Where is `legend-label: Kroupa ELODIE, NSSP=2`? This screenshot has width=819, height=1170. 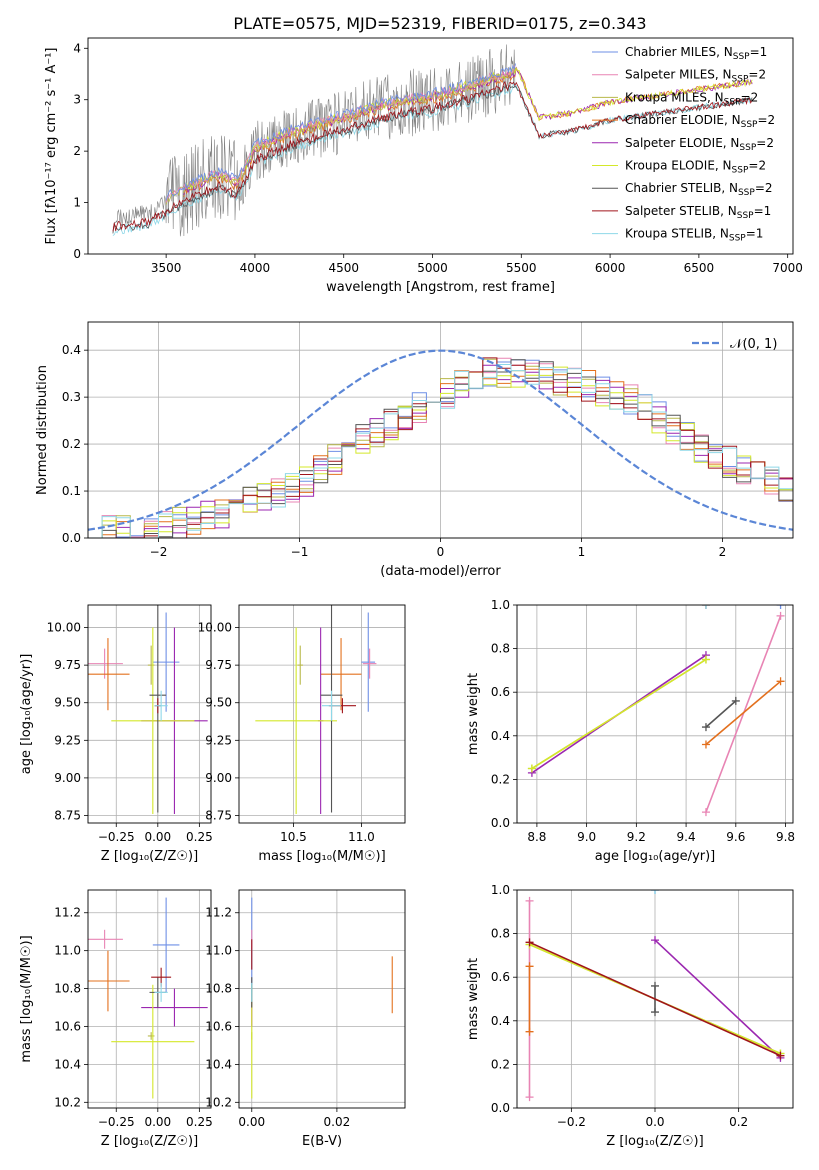
legend-label: Kroupa ELODIE, NSSP=2 is located at coordinates (695, 167).